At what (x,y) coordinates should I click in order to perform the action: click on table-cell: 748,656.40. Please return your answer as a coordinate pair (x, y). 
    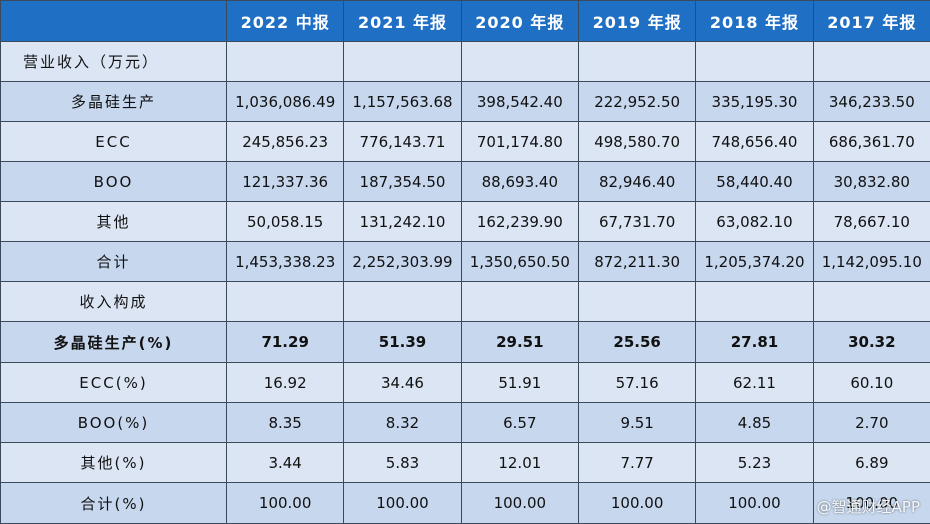
    Looking at the image, I should click on (754, 142).